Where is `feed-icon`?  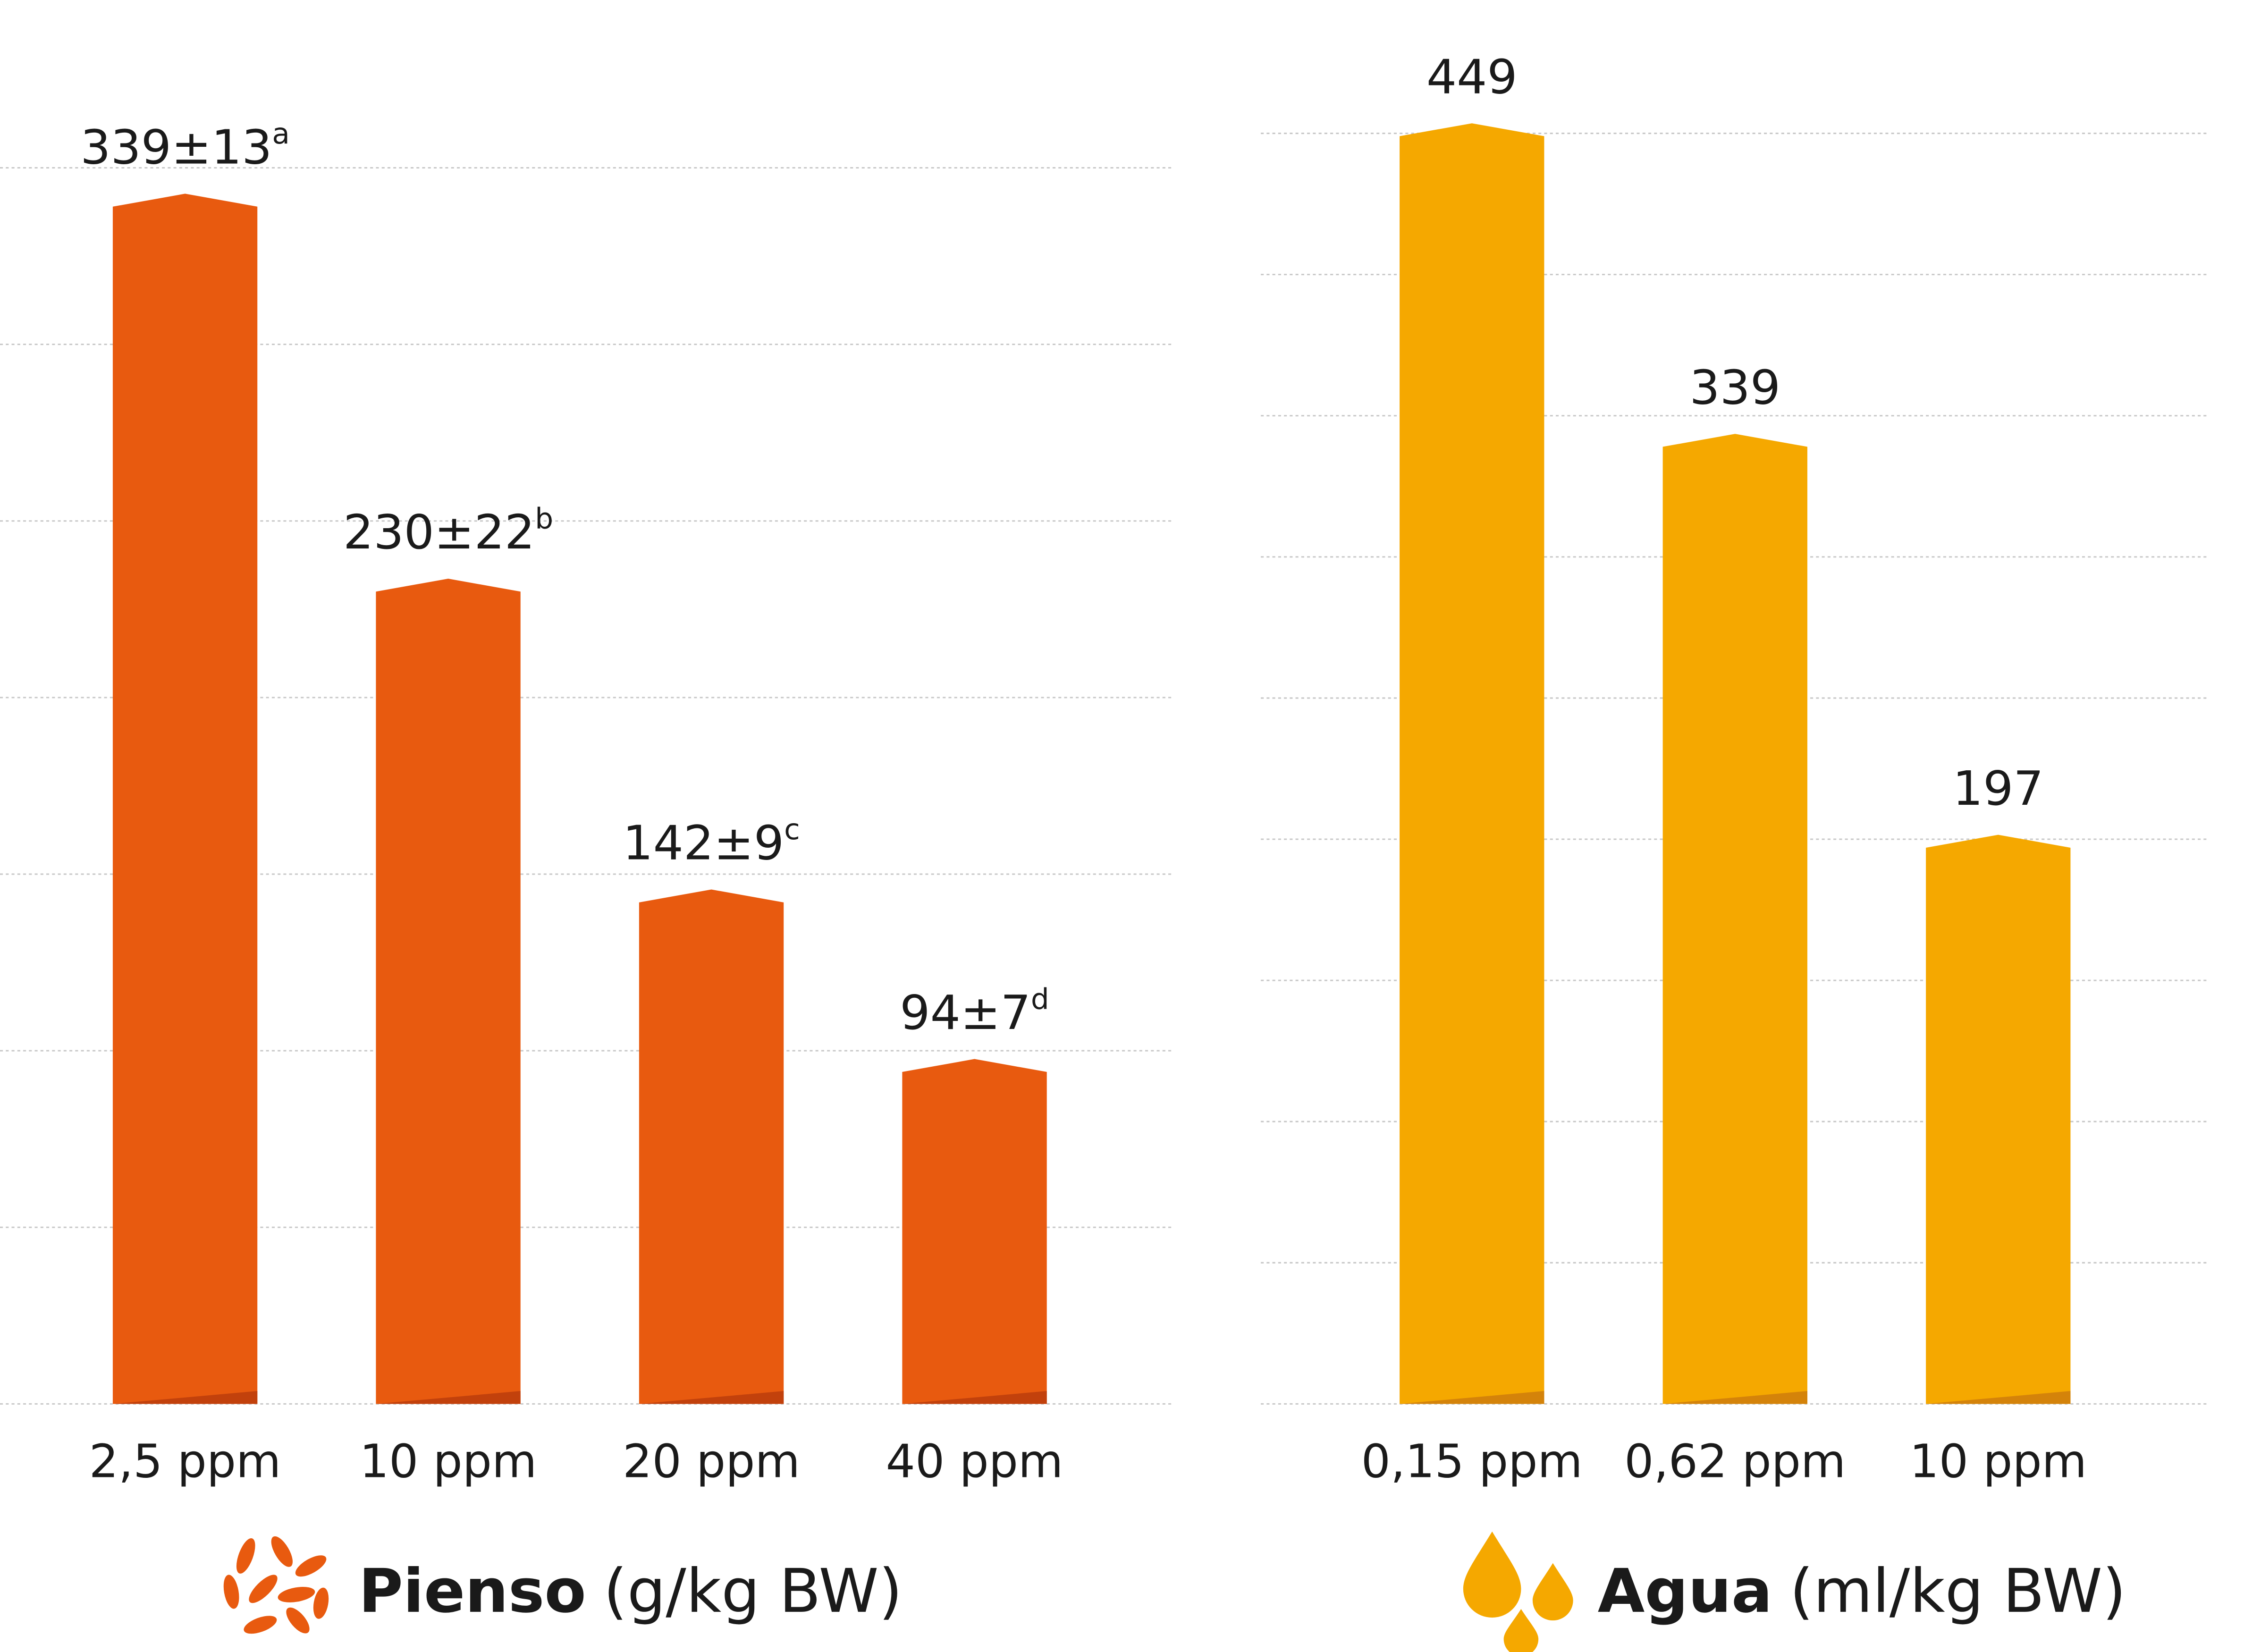 feed-icon is located at coordinates (276, 1585).